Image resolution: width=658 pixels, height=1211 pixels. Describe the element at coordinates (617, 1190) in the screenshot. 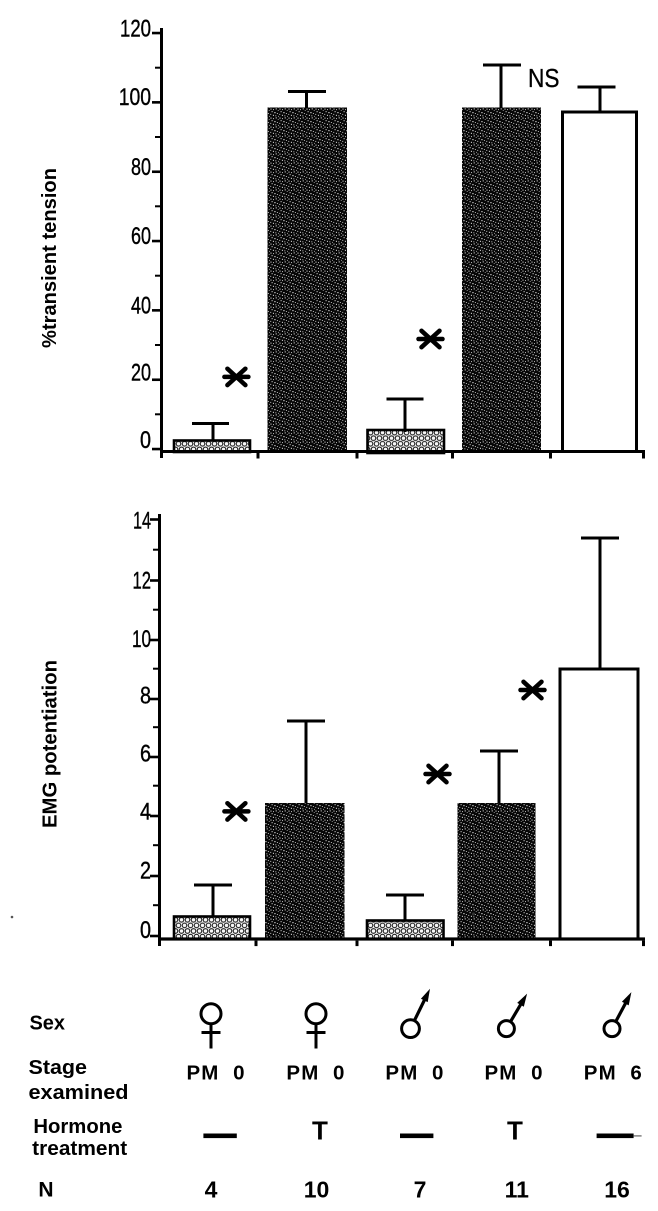

I see `svg-text: 16` at that location.